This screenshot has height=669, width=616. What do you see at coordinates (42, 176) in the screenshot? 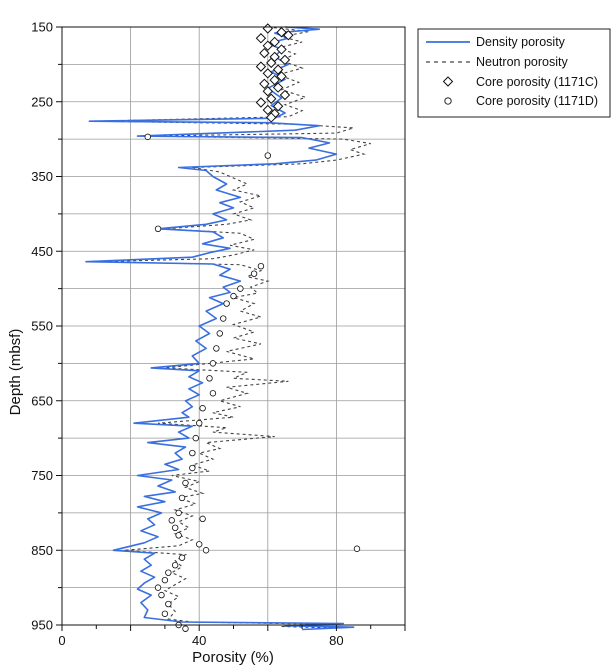
I see `y-tick-label: 350` at bounding box center [42, 176].